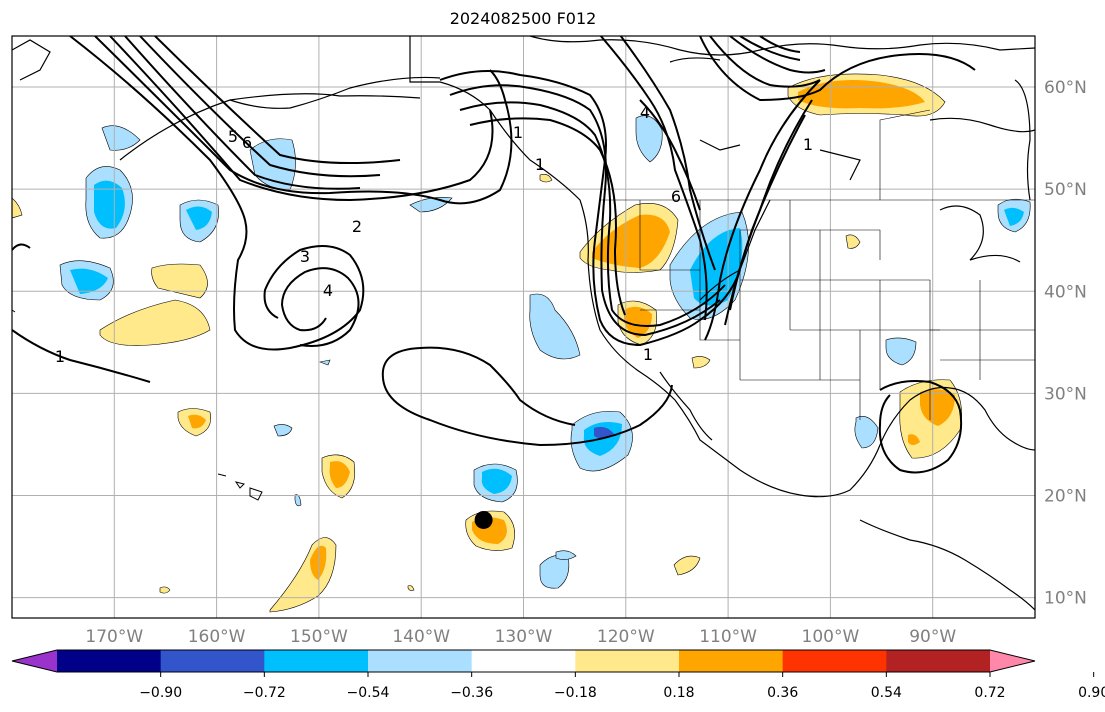 This screenshot has height=712, width=1105. Describe the element at coordinates (483, 519) in the screenshot. I see `storm-center-marker` at that location.